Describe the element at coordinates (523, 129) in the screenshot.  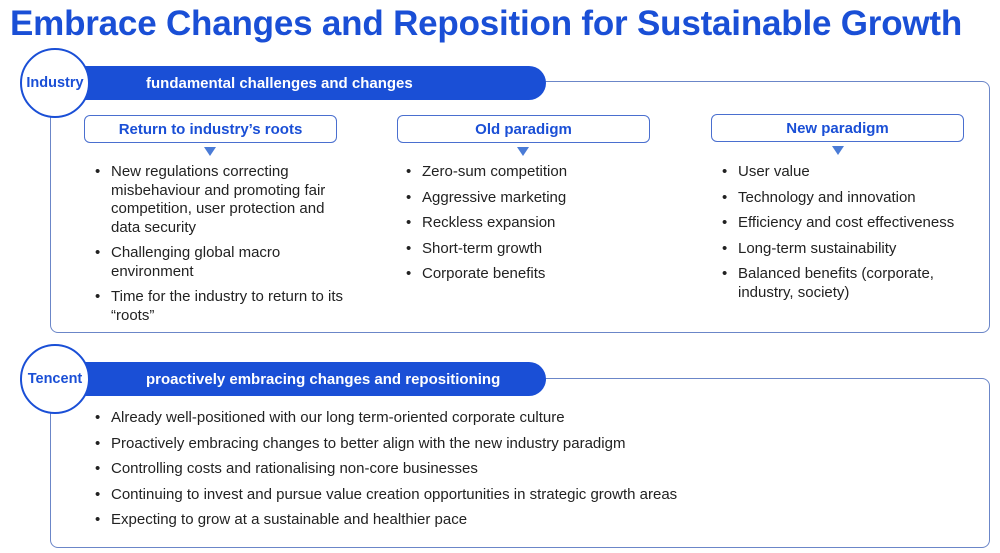
I see `column-header-old-paradigm: Old paradigm` at that location.